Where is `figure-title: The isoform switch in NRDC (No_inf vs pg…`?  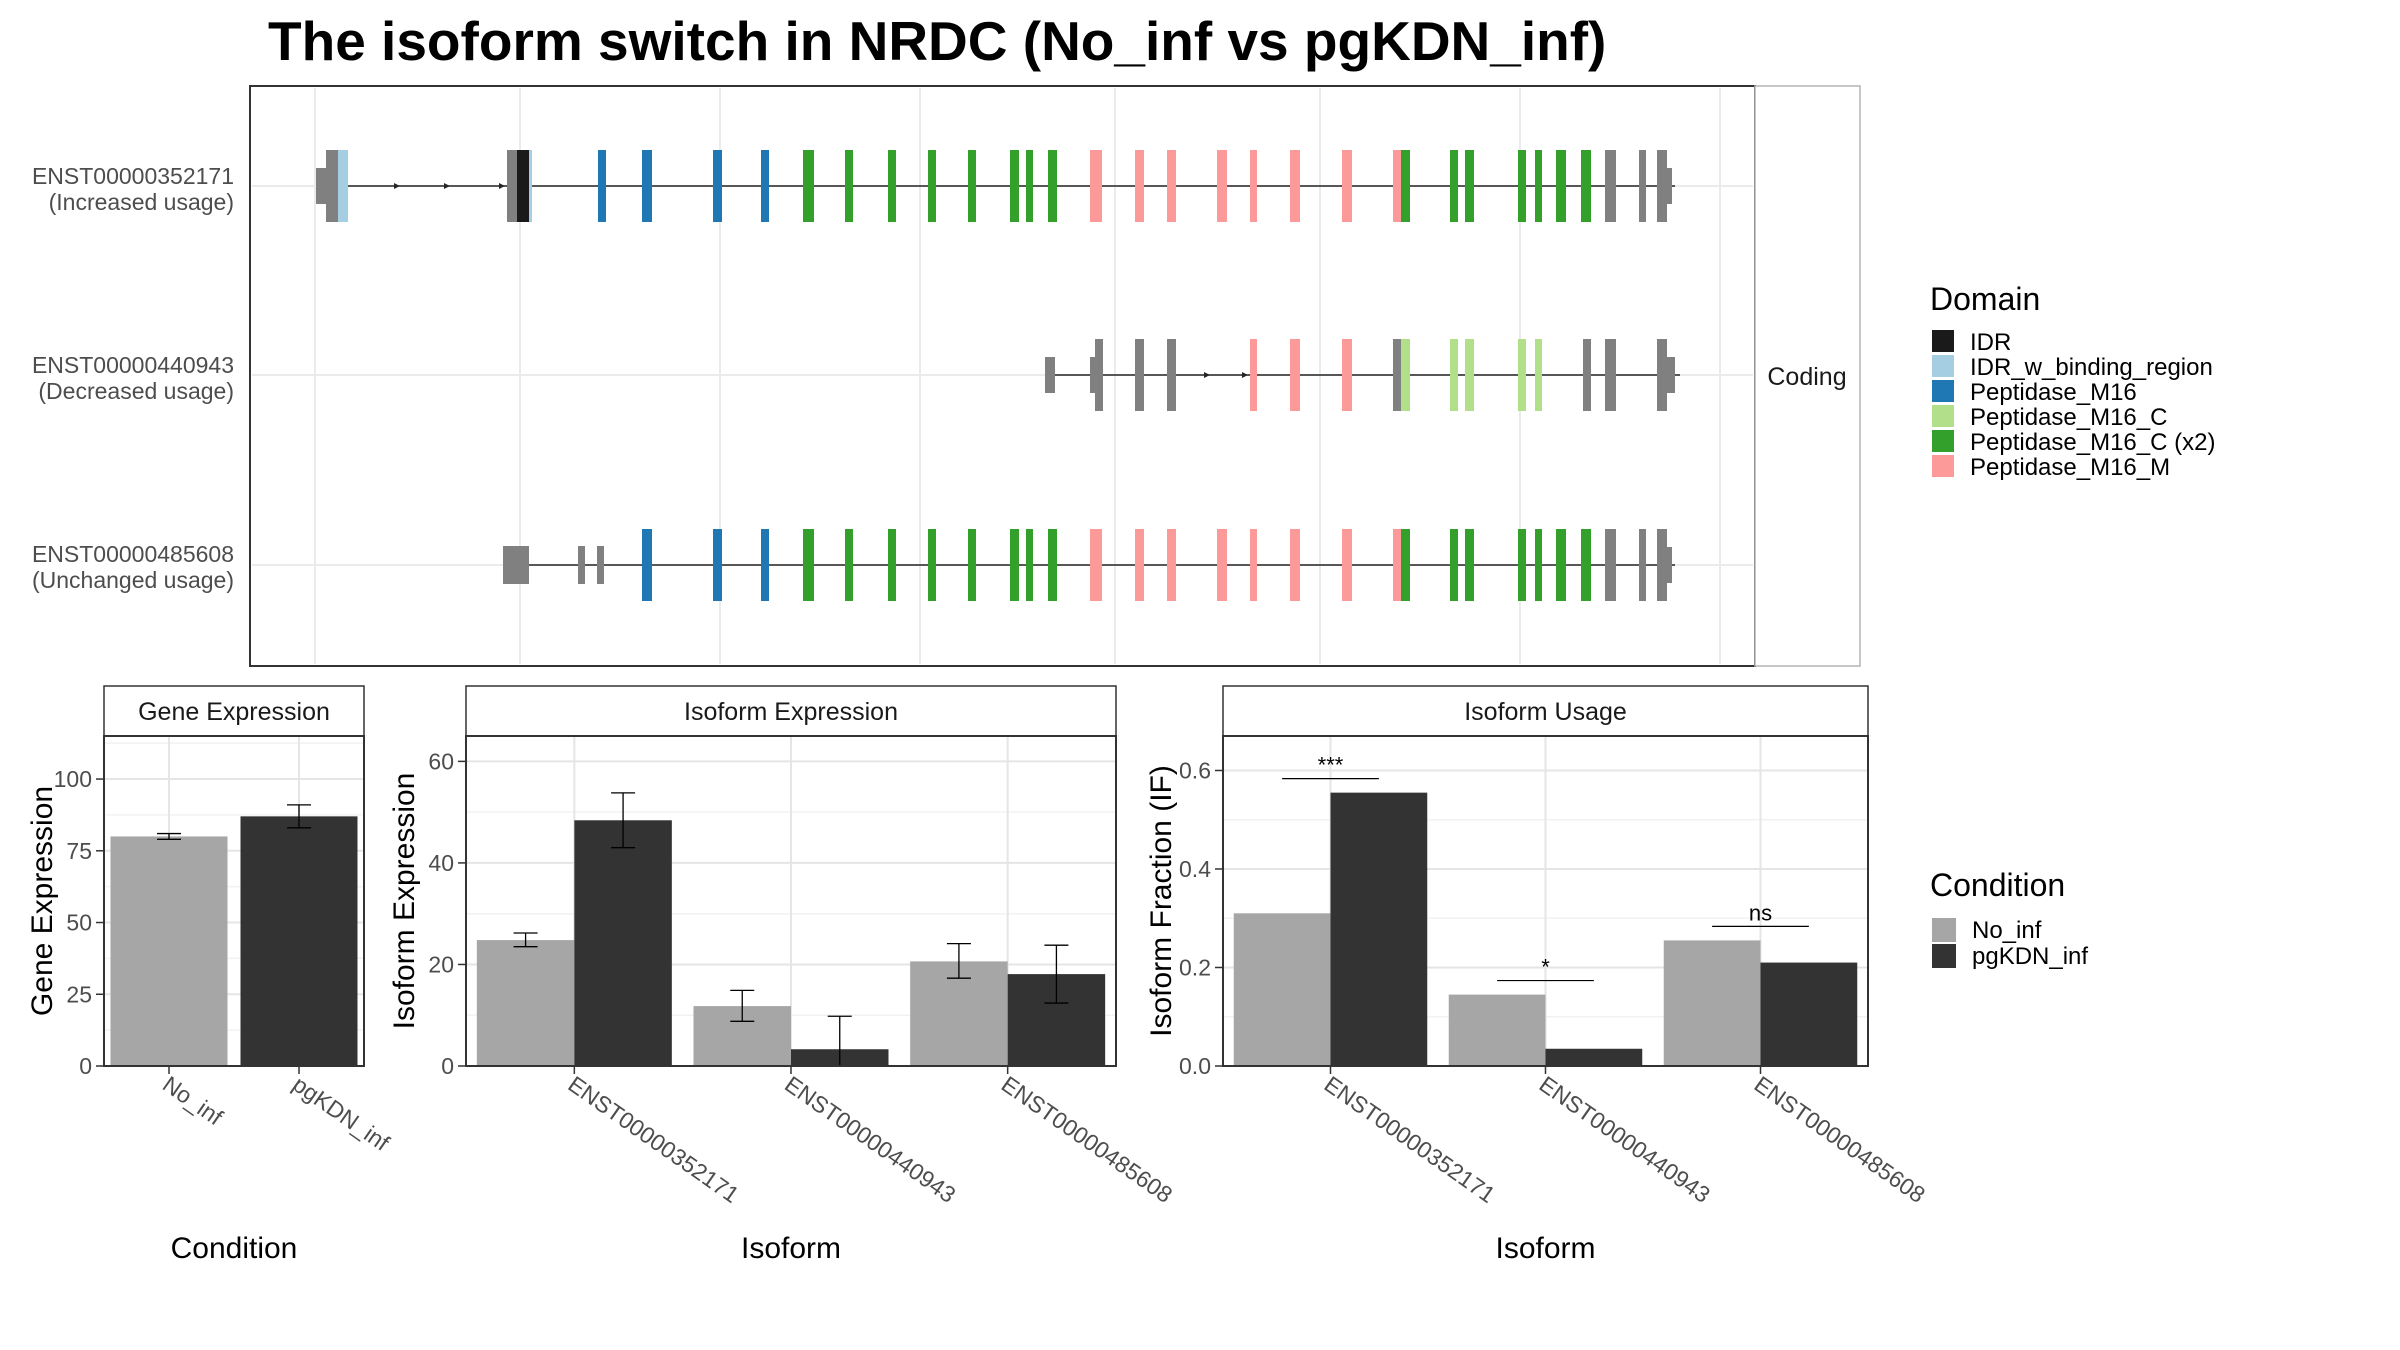 figure-title: The isoform switch in NRDC (No_inf vs pg… is located at coordinates (937, 41).